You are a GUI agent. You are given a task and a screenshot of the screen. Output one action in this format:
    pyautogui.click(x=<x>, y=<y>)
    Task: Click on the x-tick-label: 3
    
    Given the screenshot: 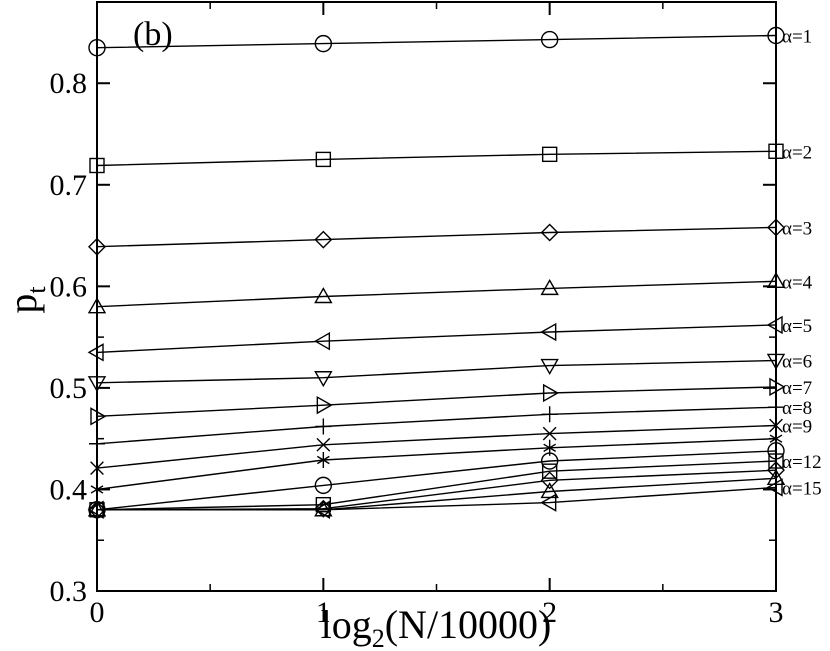 What is the action you would take?
    pyautogui.click(x=776, y=612)
    